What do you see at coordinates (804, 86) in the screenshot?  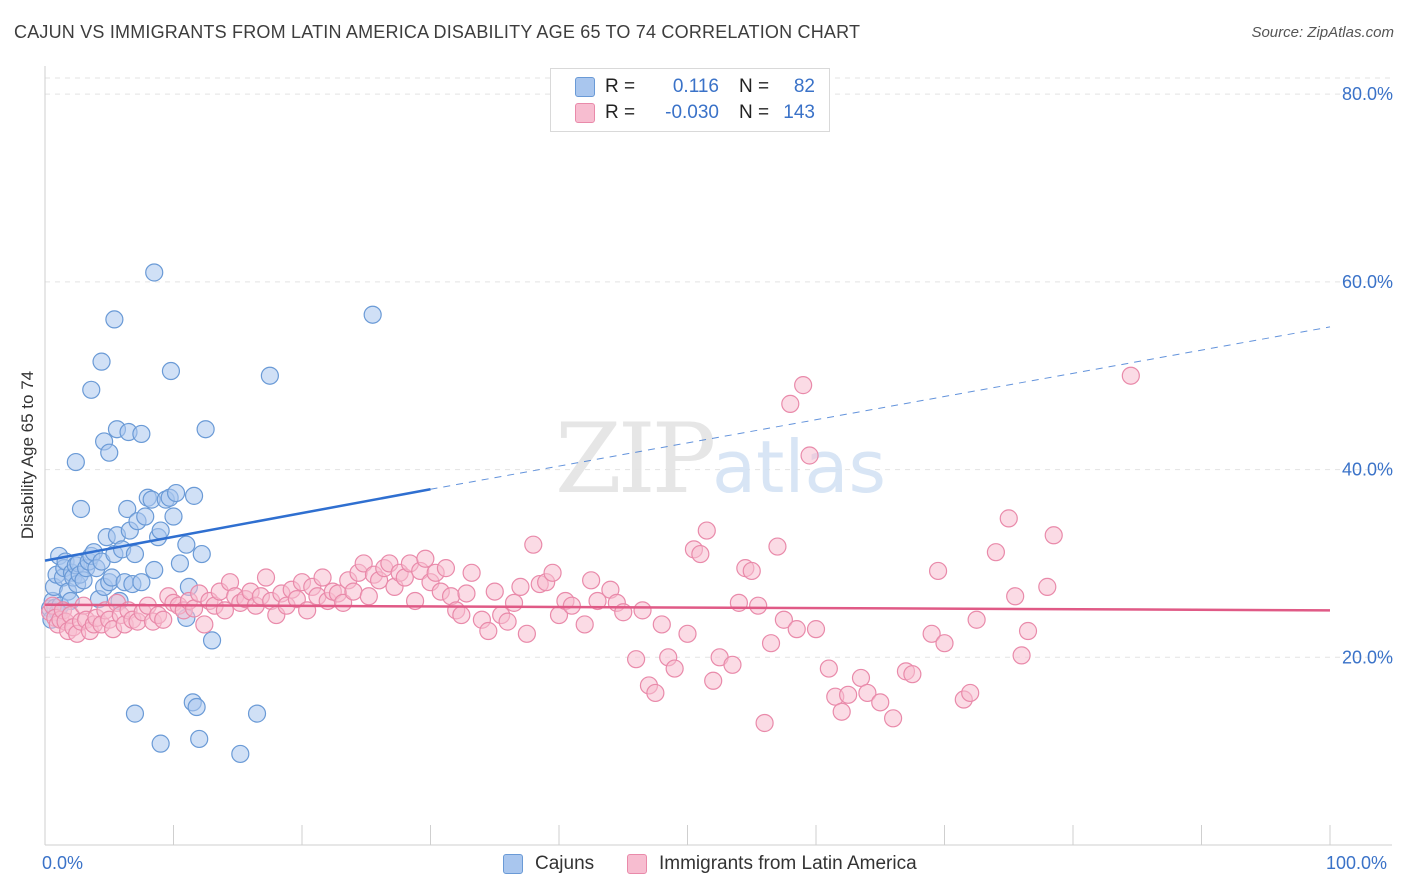 I see `n-value: 82` at bounding box center [804, 86].